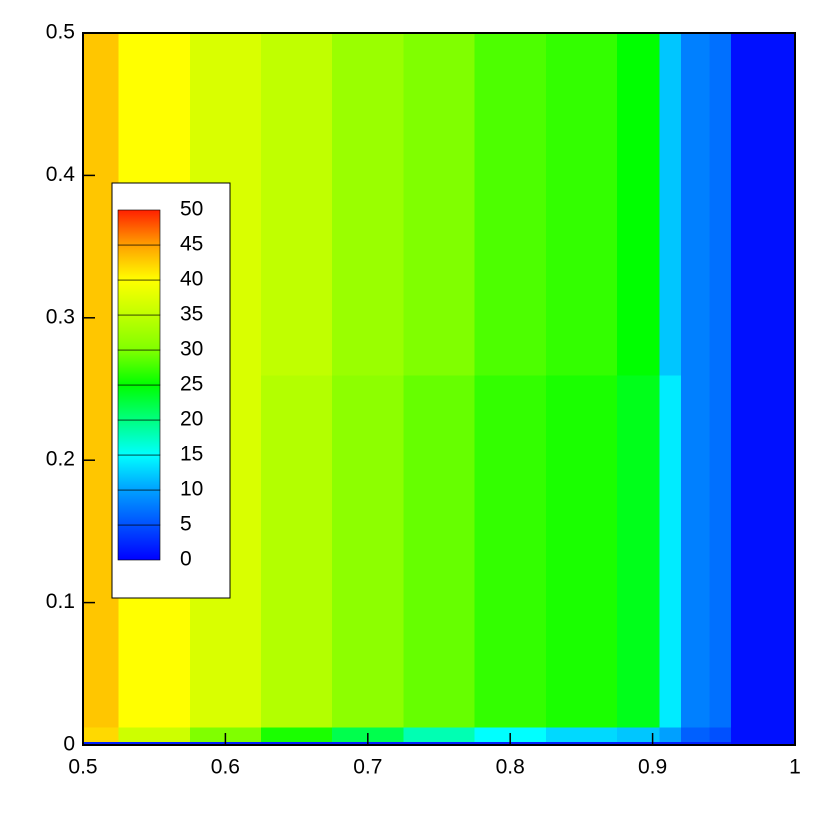  Describe the element at coordinates (191, 454) in the screenshot. I see `colorbar-label: 15` at that location.